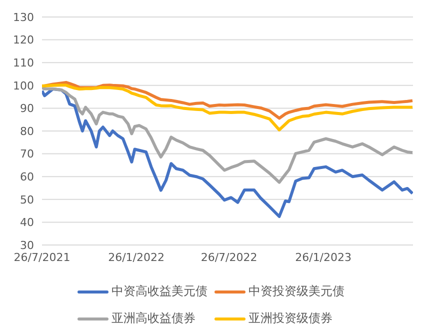  Describe the element at coordinates (42, 257) in the screenshot. I see `x-tick-label: 26/7/2021` at that location.